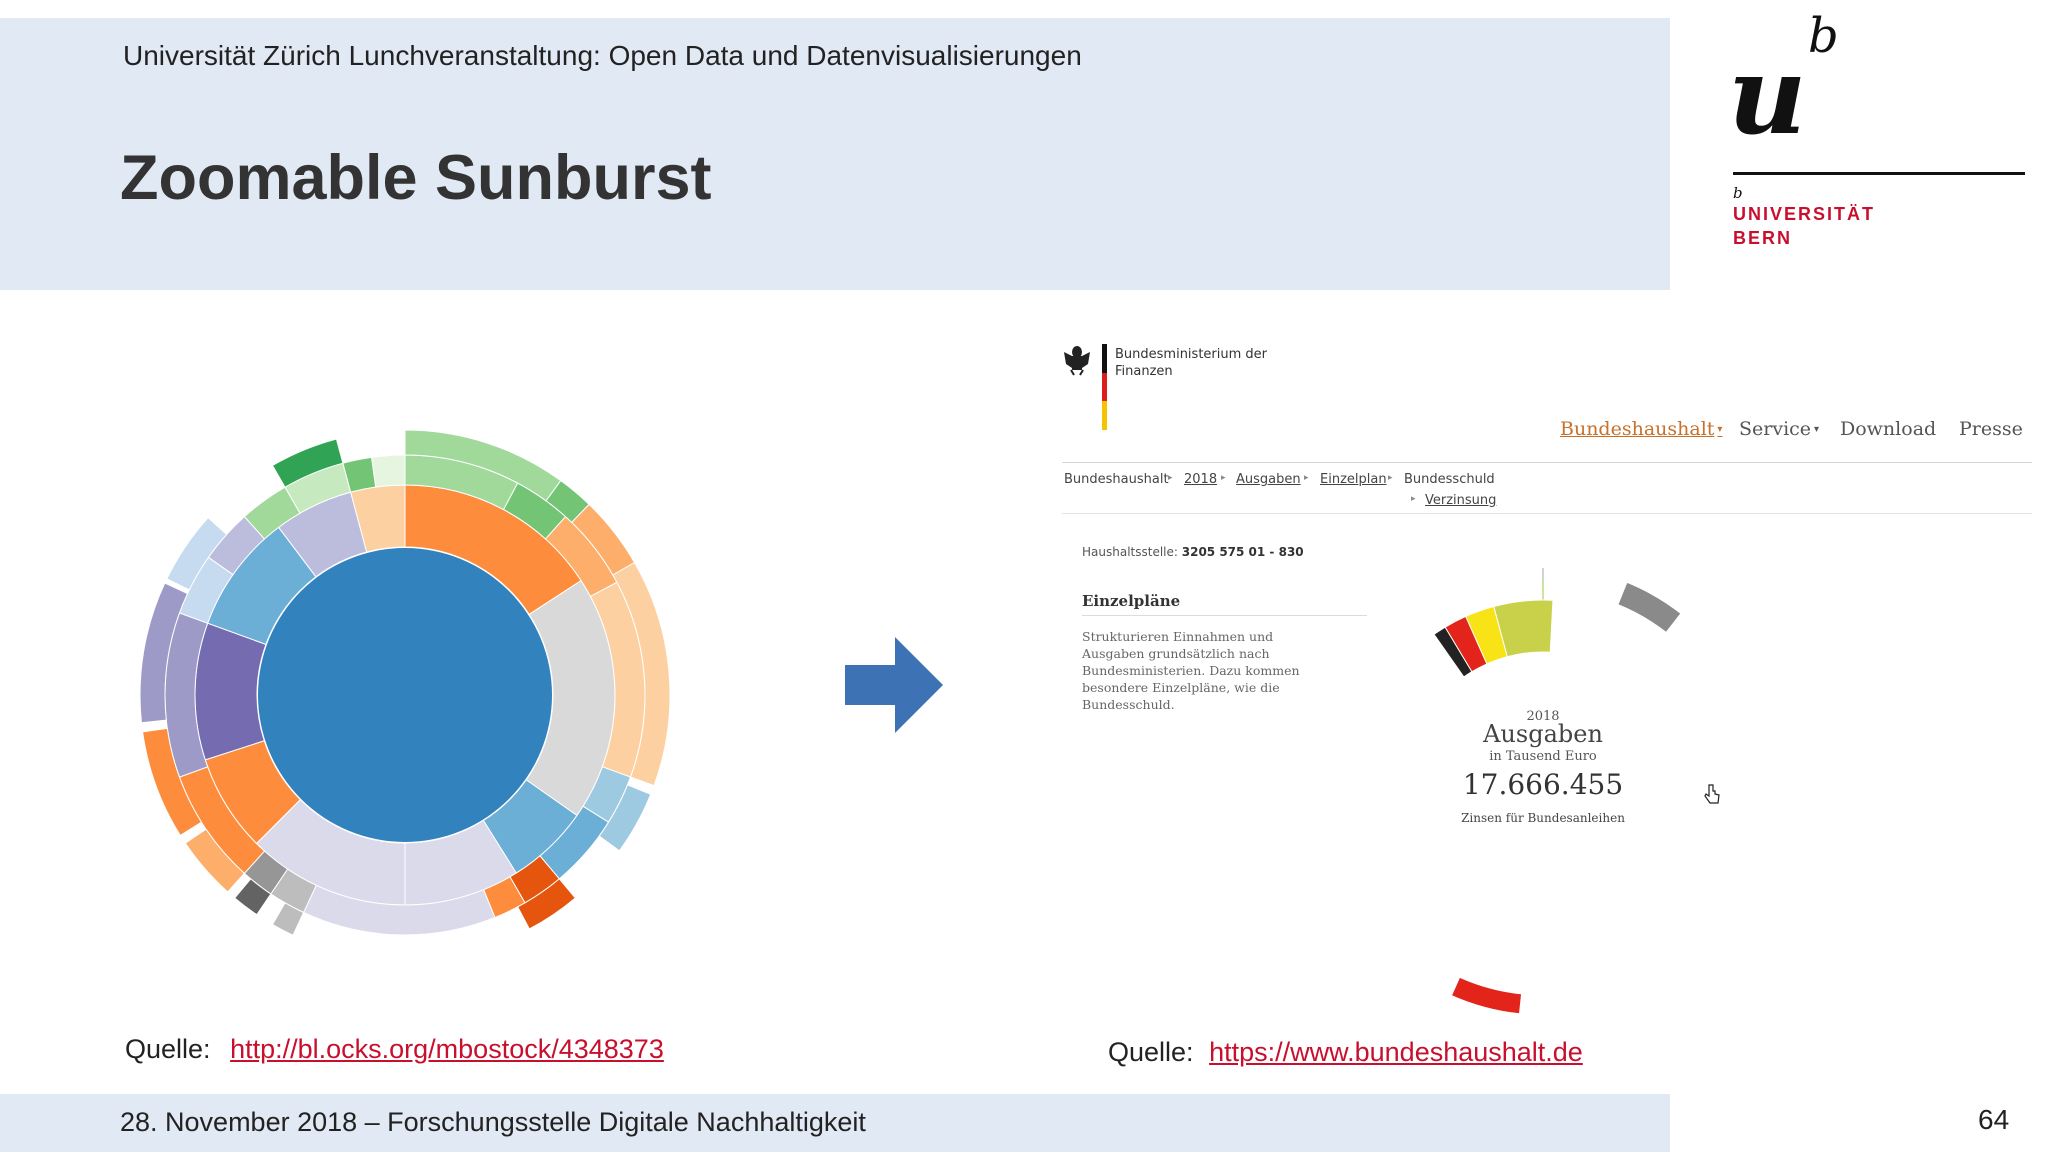 This screenshot has width=2048, height=1152. I want to click on donut-outer-dark-segment, so click(1649, 607).